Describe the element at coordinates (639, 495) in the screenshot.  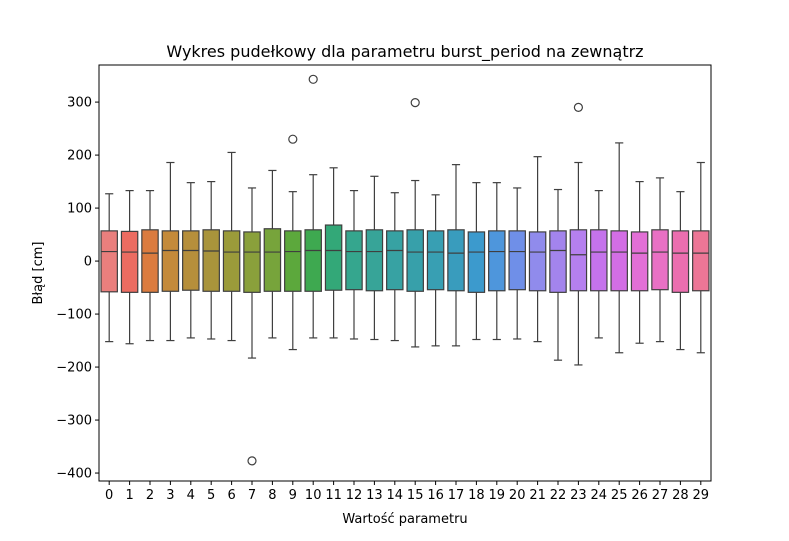
I see `x-tick-label: 26` at that location.